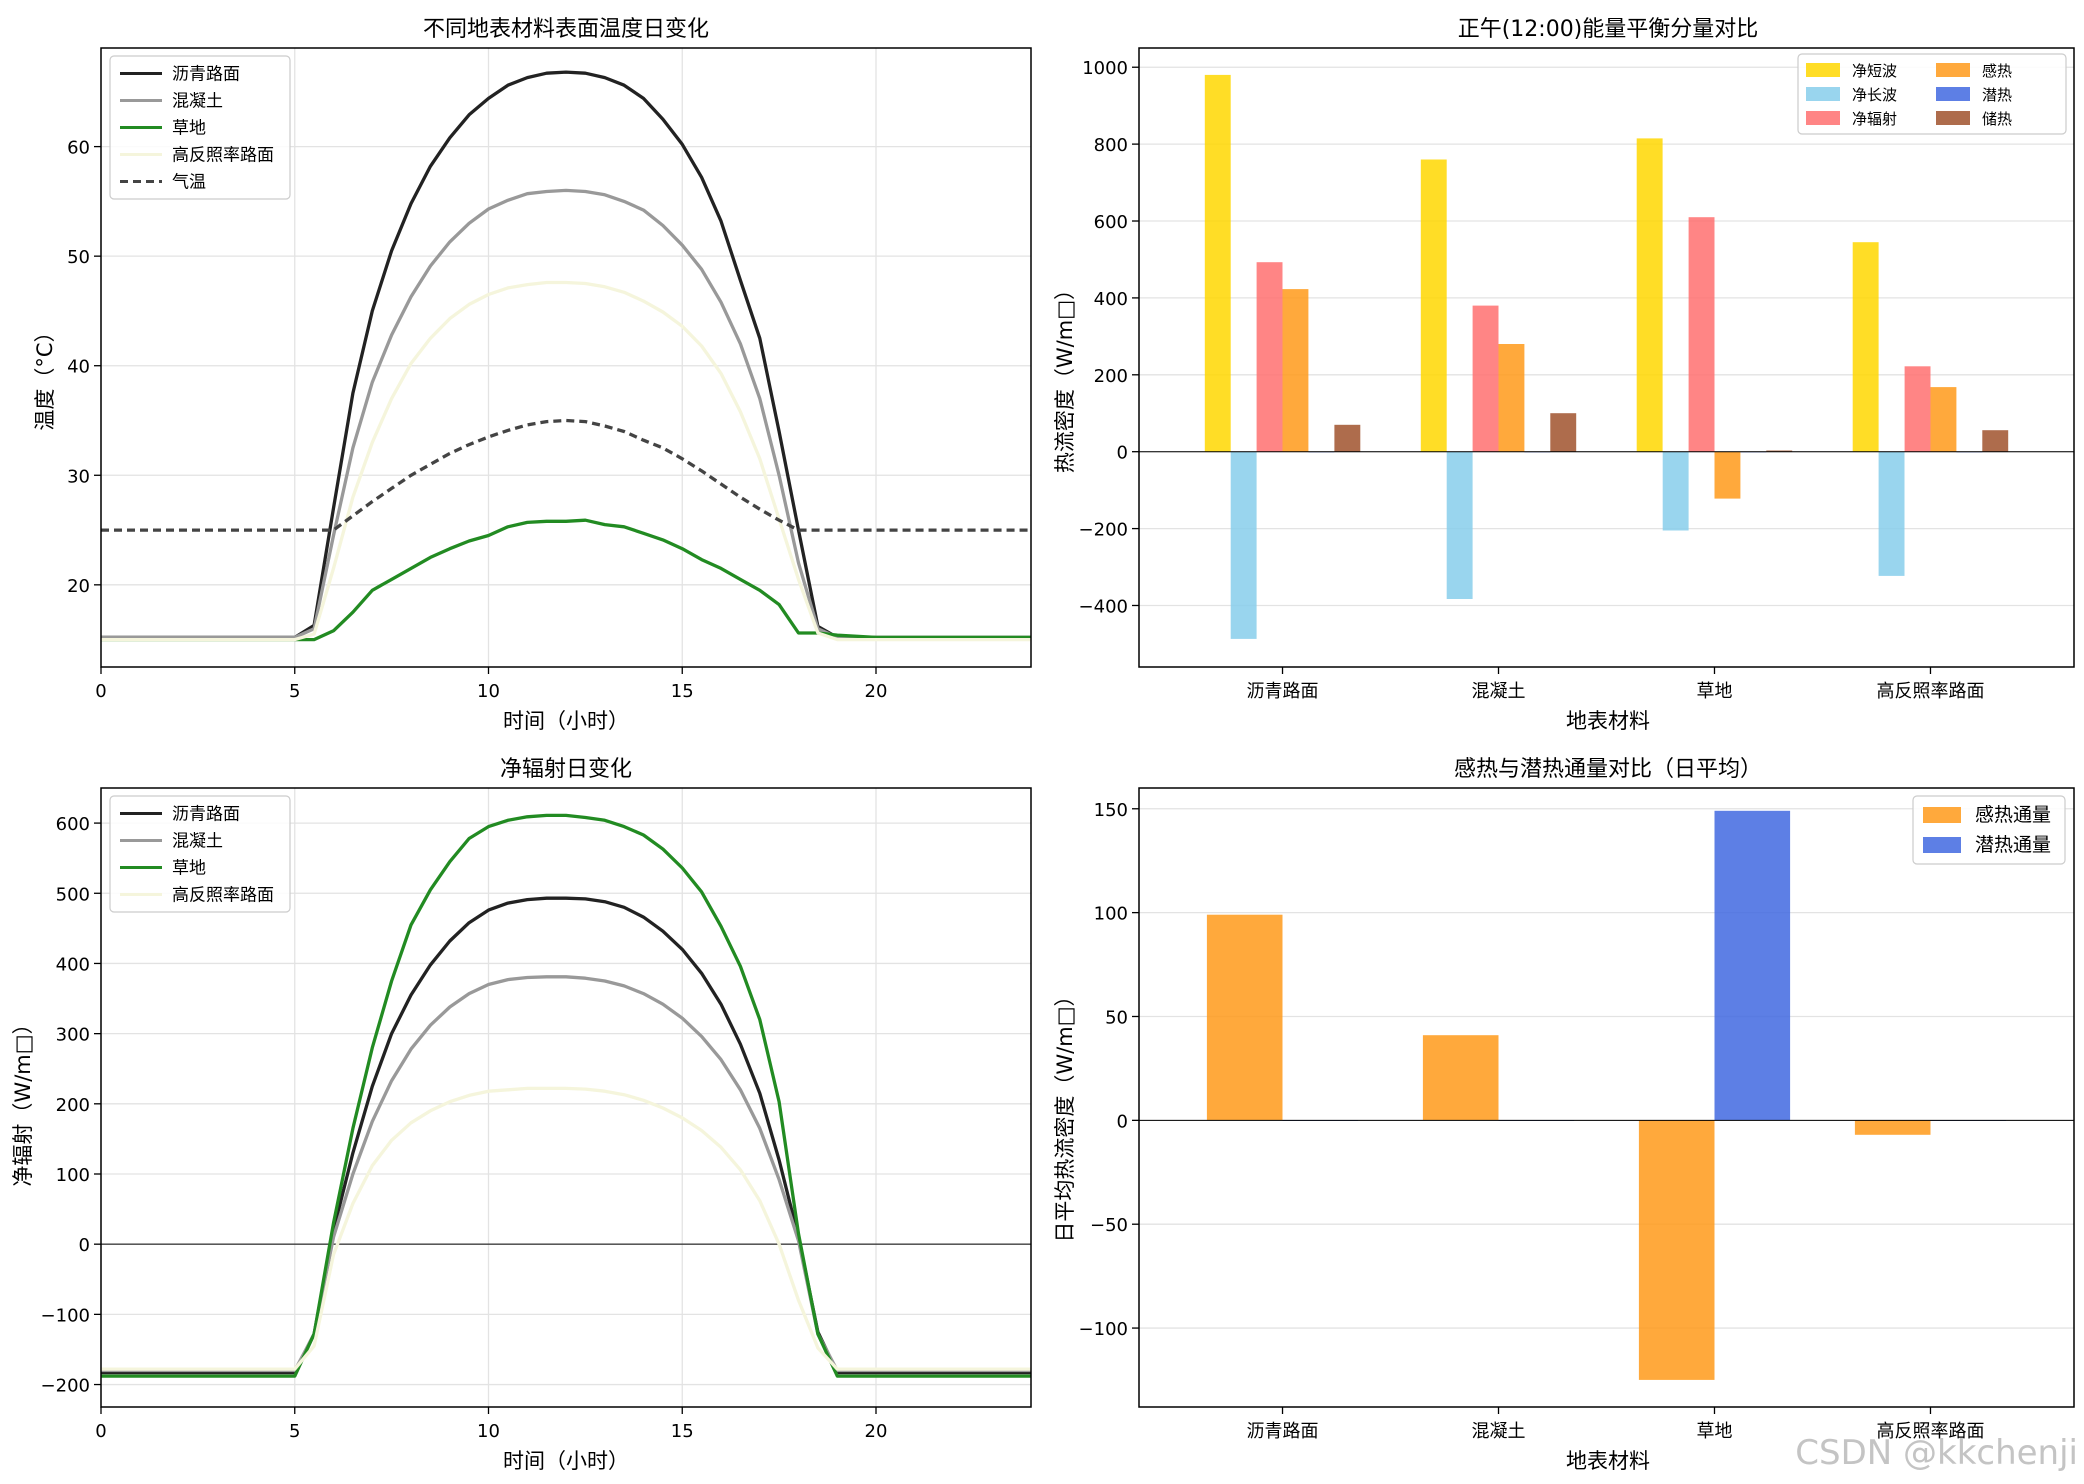  What do you see at coordinates (1997, 119) in the screenshot?
I see `legend-label: 储热` at bounding box center [1997, 119].